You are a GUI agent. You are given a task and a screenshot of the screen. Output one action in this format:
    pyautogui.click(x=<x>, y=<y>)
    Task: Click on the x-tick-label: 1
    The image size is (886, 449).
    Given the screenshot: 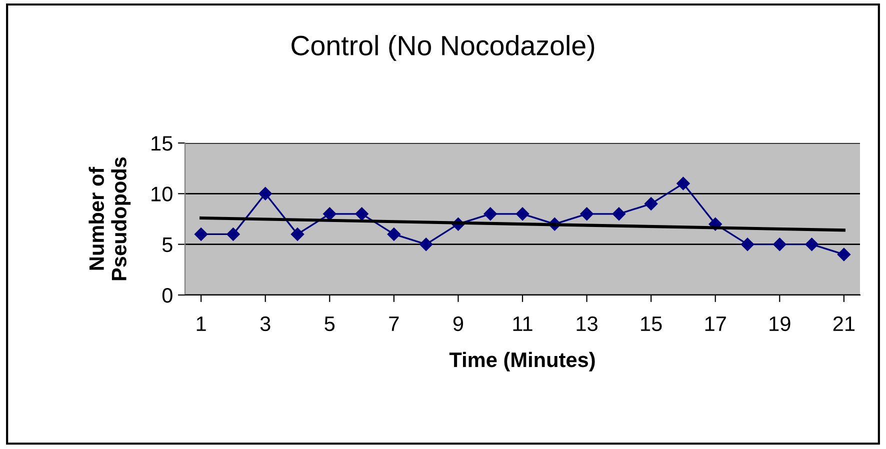 What is the action you would take?
    pyautogui.click(x=201, y=323)
    